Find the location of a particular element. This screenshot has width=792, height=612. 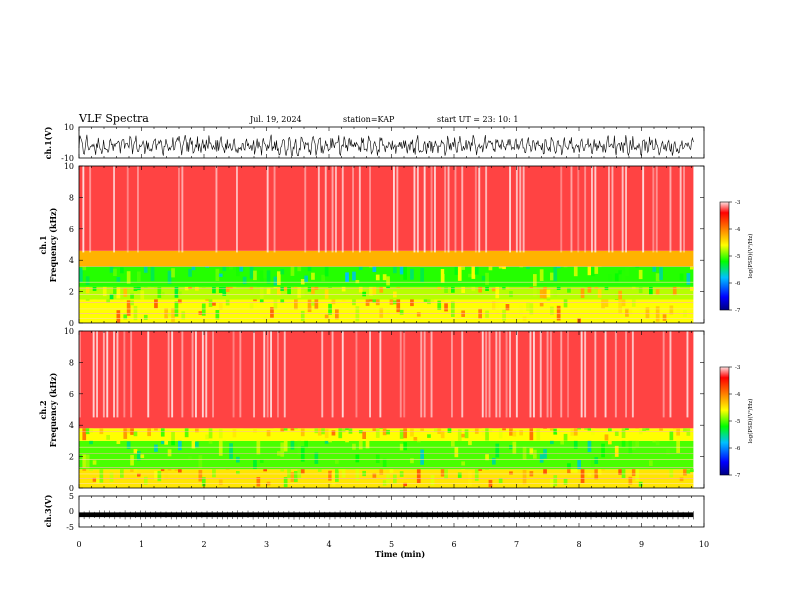

ytick-label: 4 is located at coordinates (71, 260).